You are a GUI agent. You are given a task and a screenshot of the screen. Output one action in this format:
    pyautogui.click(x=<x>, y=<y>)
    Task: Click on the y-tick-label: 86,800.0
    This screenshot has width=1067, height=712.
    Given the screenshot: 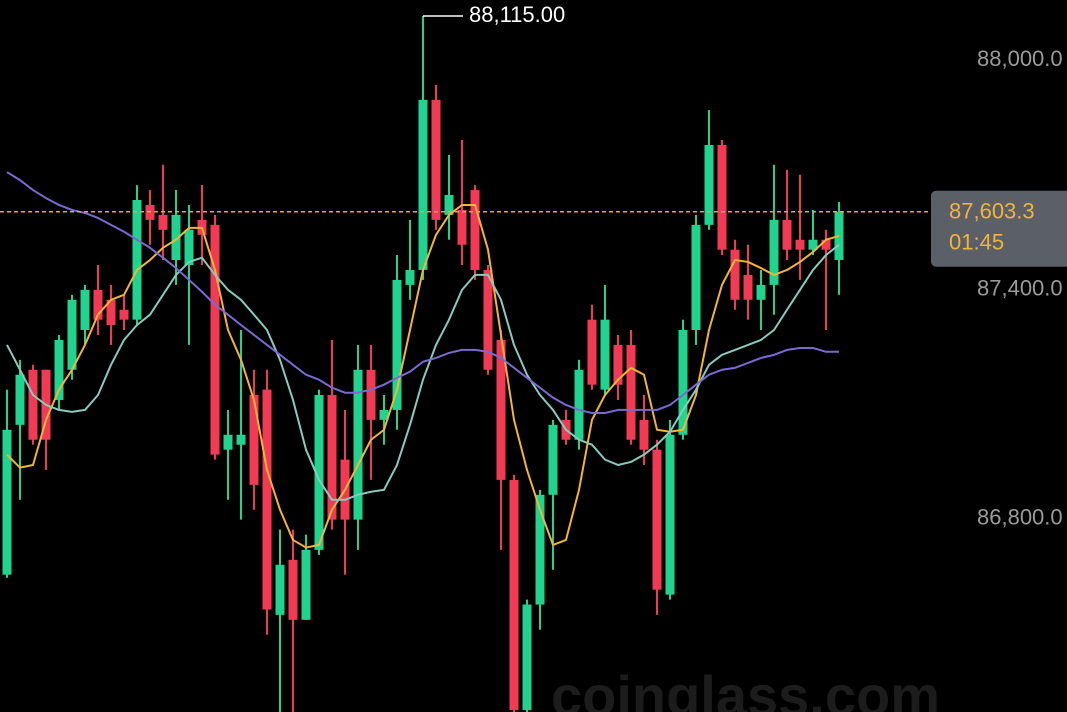 What is the action you would take?
    pyautogui.click(x=1020, y=517)
    